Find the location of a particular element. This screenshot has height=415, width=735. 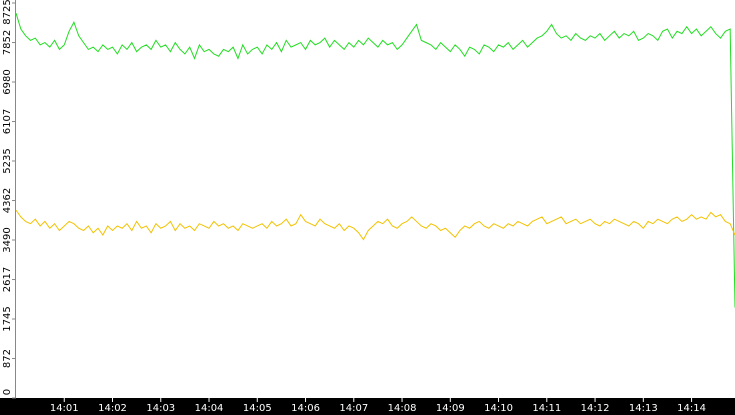

x-tick-label: 14:12 is located at coordinates (595, 408).